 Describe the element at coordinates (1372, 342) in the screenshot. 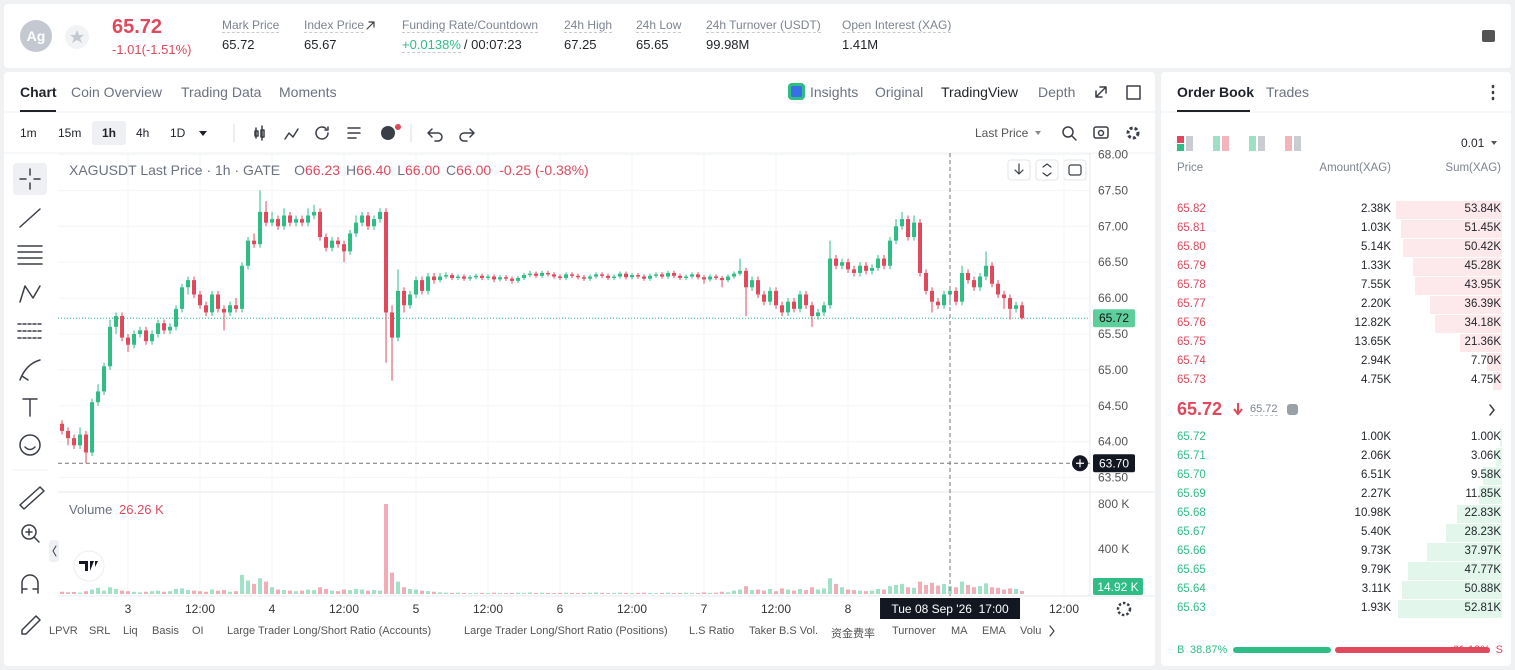

I see `book-amount: 13.65K` at that location.